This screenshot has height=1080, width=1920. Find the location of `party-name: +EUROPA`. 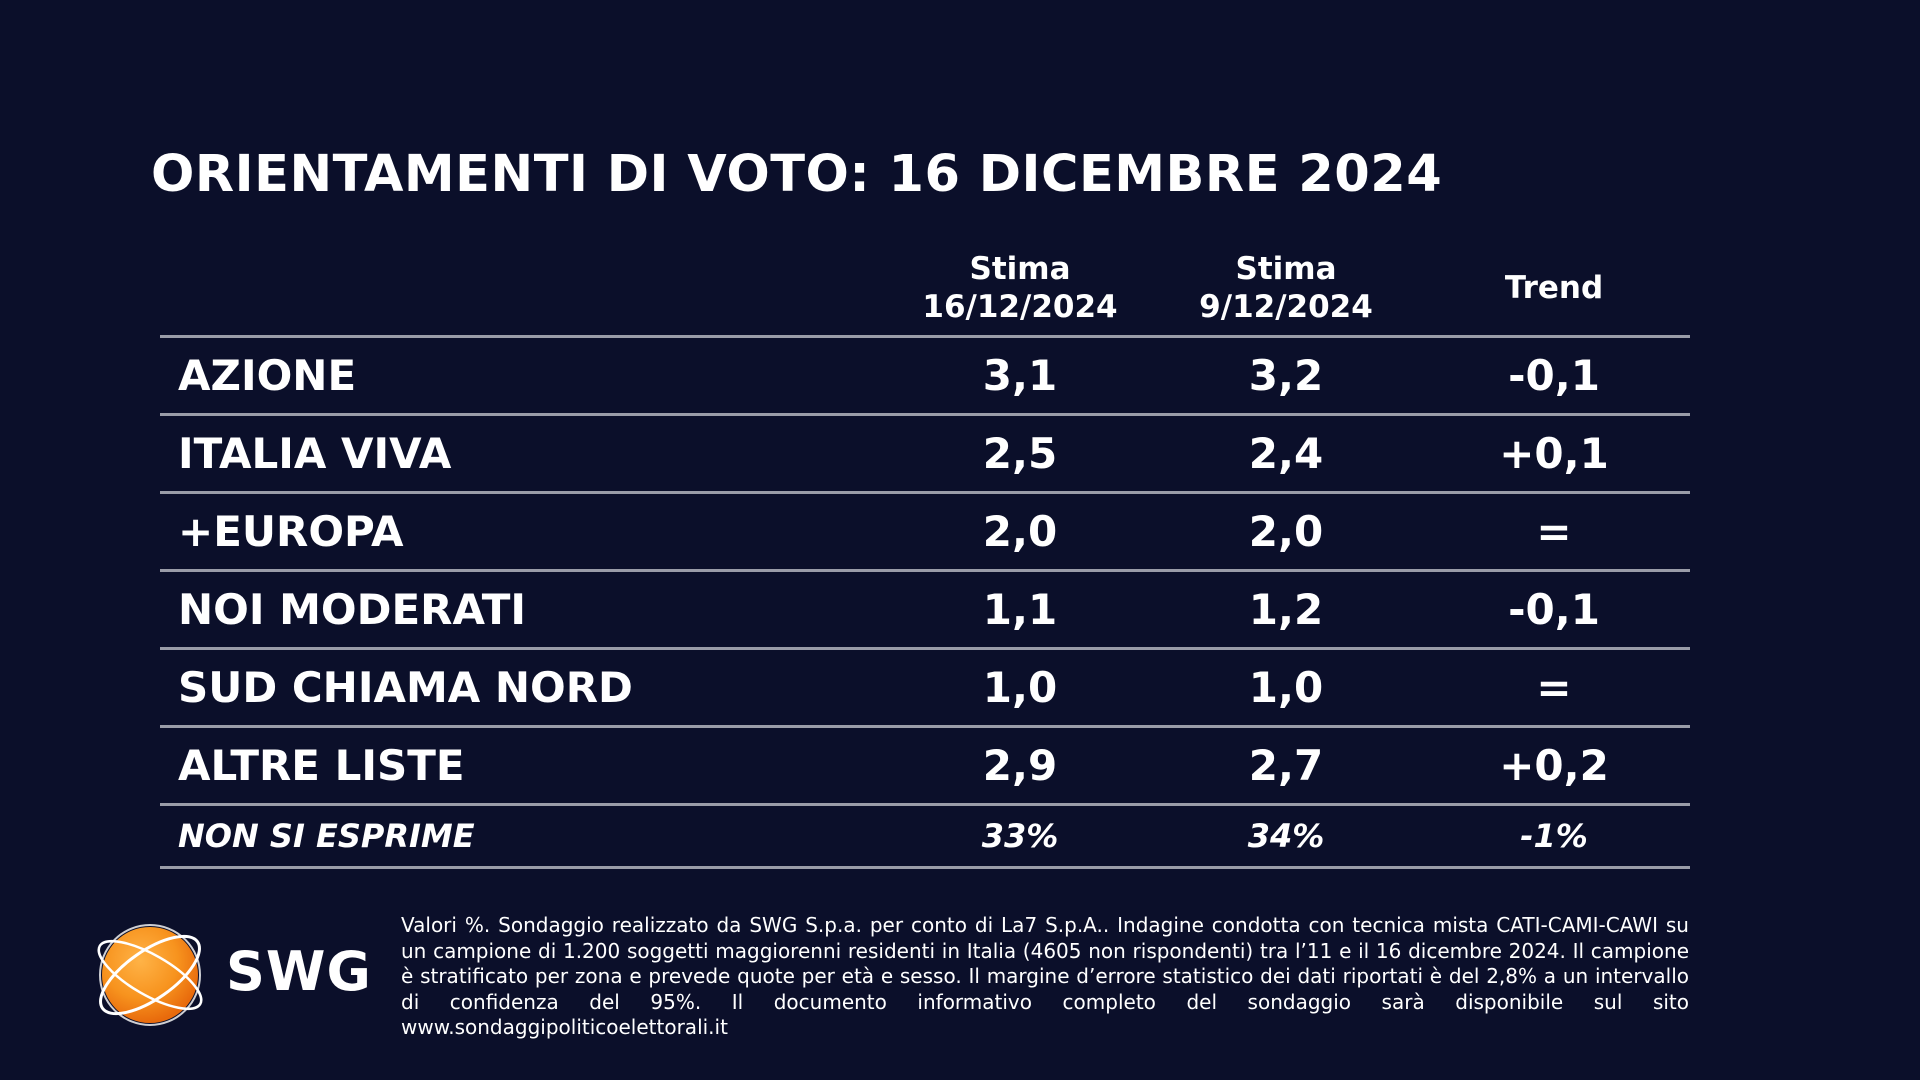

party-name: +EUROPA is located at coordinates (291, 531).